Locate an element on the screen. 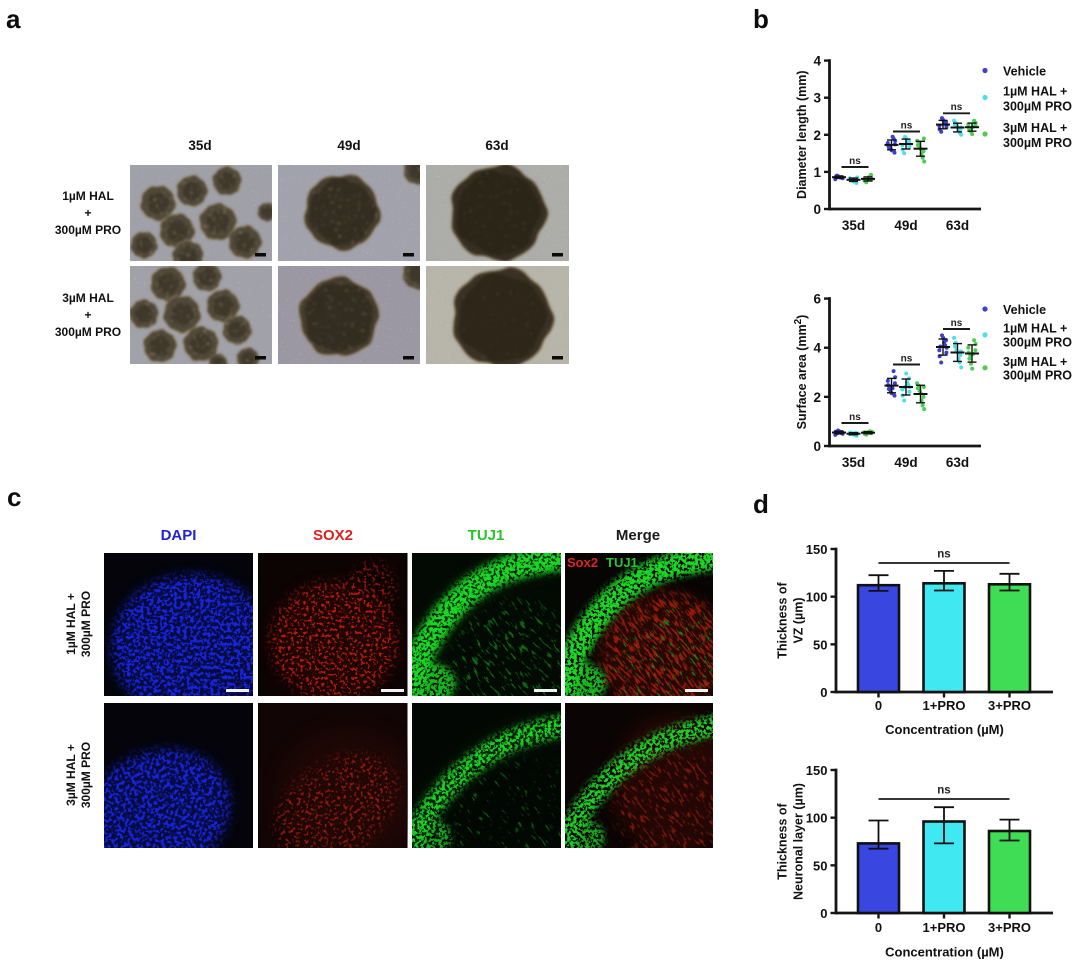  svg-text: Merge is located at coordinates (638, 535).